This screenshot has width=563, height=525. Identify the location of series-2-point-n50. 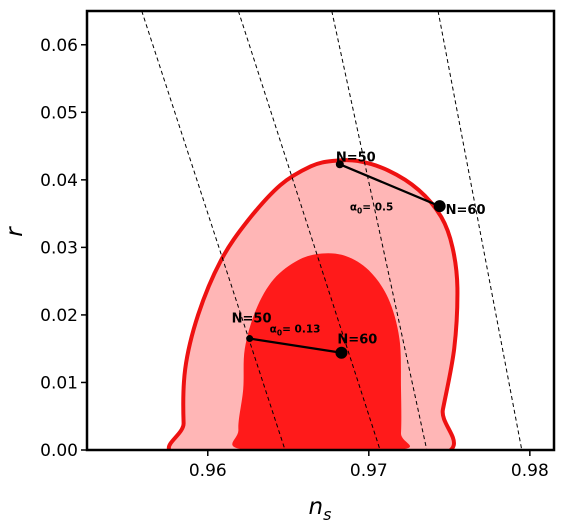
(339, 164).